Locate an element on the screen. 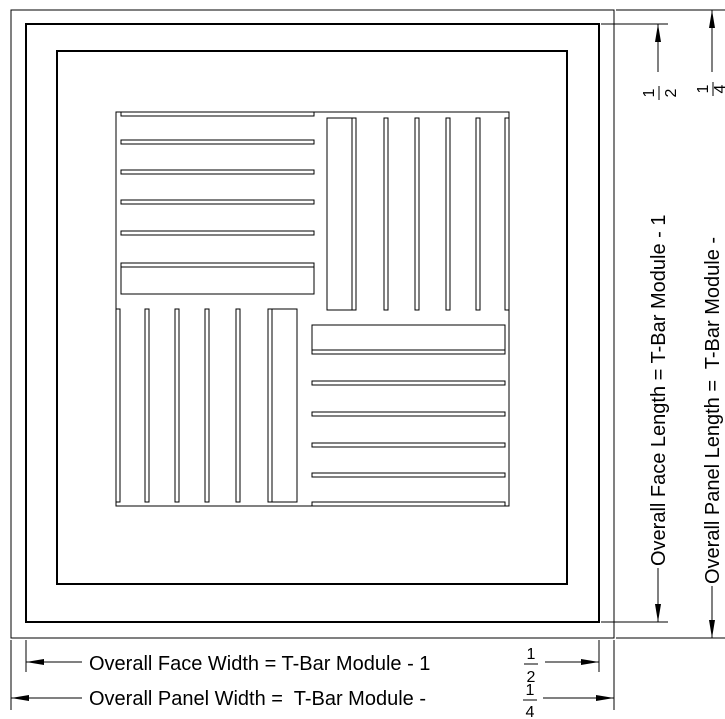 The width and height of the screenshot is (725, 719). quadrant-bottom-left is located at coordinates (206, 405).